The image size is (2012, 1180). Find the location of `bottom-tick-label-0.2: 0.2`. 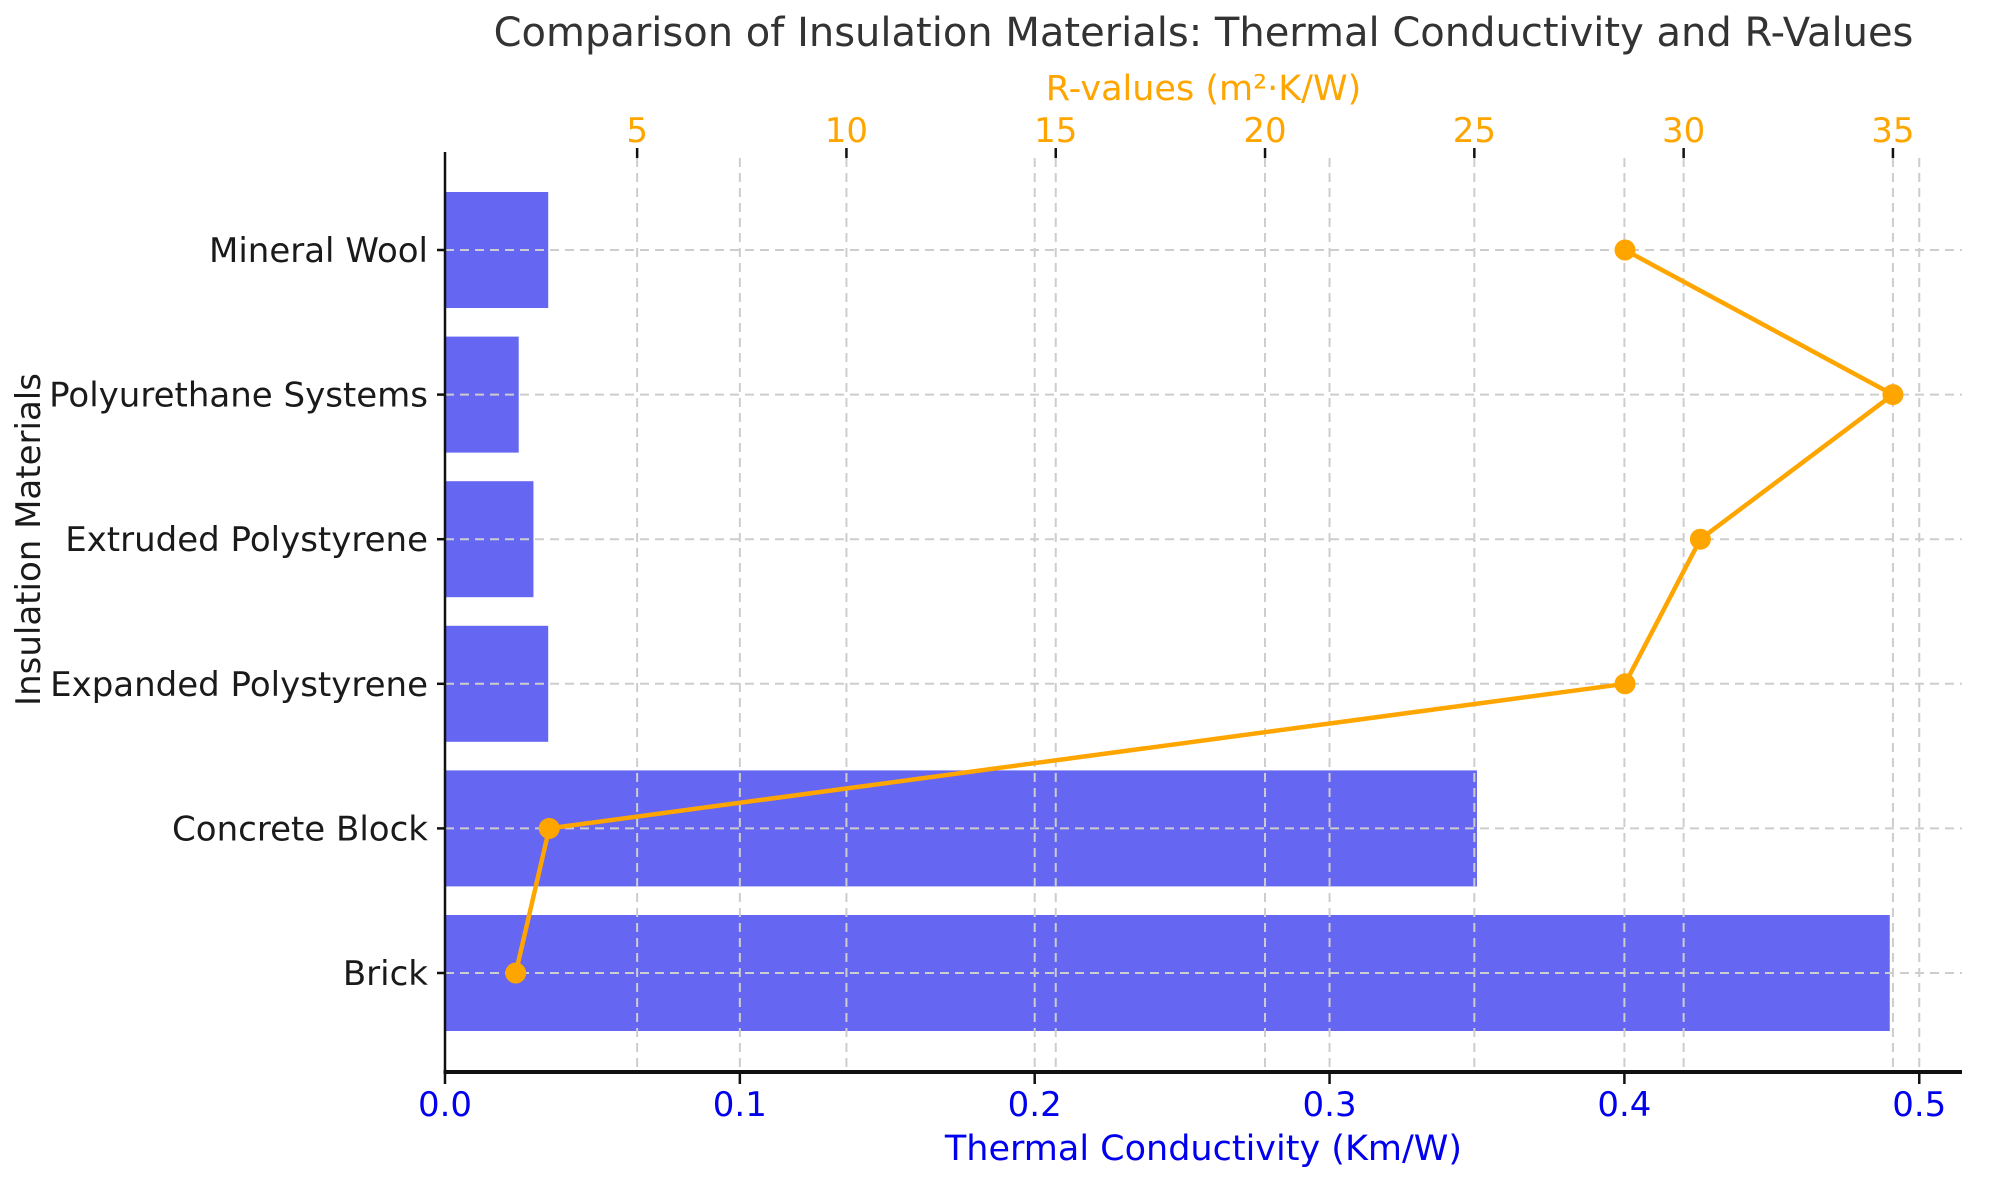

bottom-tick-label-0.2: 0.2 is located at coordinates (1035, 1105).